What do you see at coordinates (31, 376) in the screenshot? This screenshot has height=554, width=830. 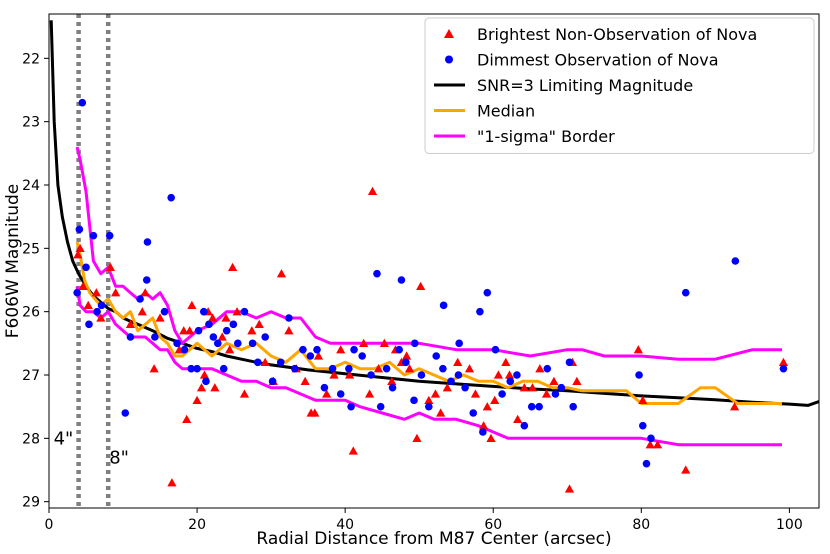 I see `y-tick-label: 27` at bounding box center [31, 376].